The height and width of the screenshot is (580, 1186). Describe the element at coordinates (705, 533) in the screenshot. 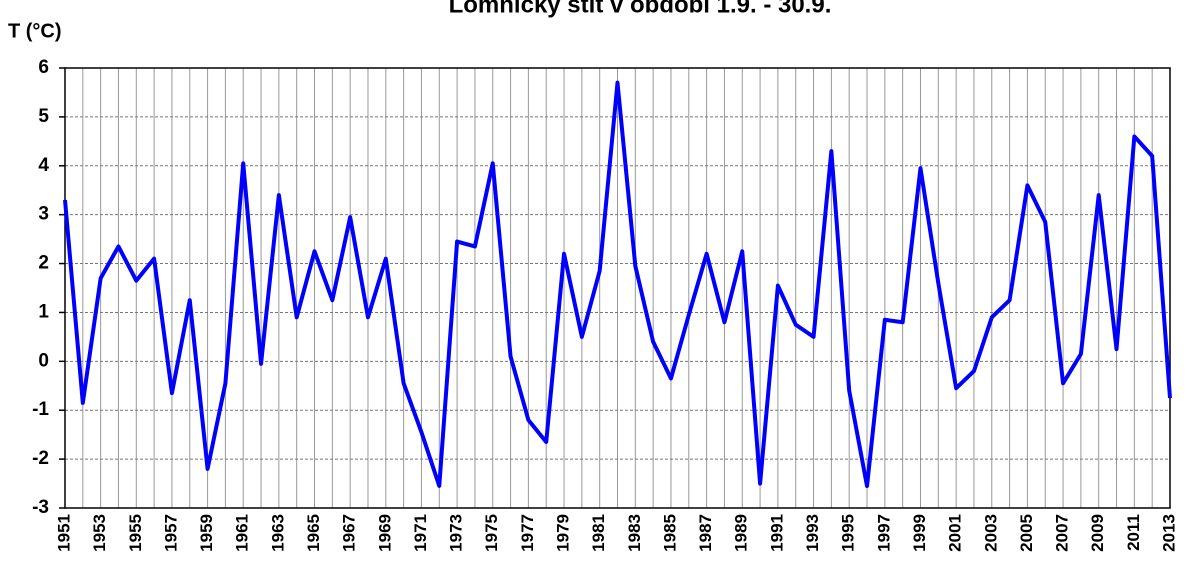

I see `x-tick-label: 1987` at that location.